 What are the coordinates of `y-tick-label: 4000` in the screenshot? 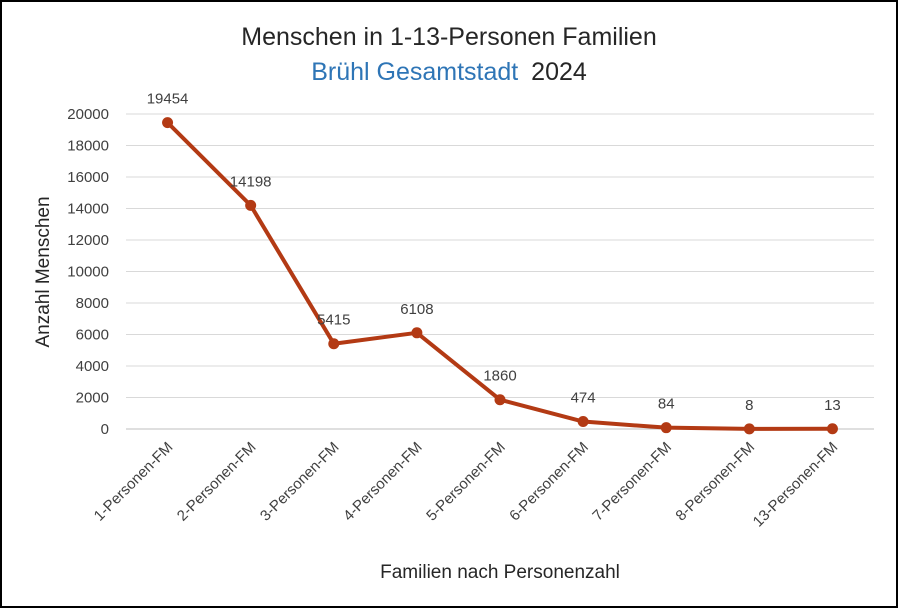 It's located at (92, 366).